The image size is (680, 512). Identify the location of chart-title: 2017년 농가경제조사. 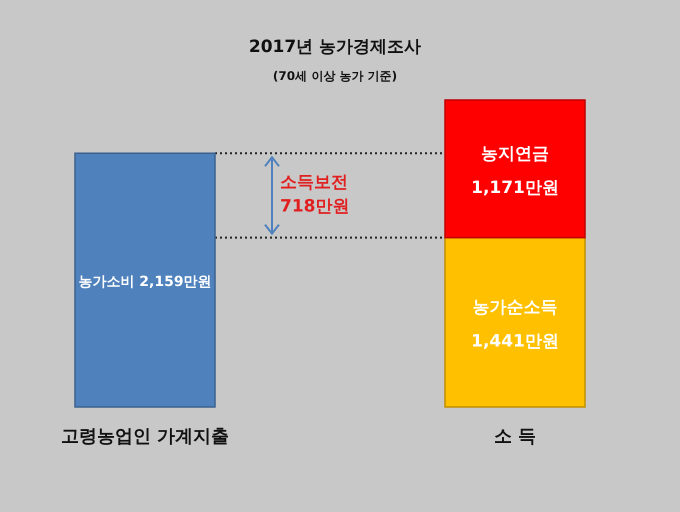
(335, 47).